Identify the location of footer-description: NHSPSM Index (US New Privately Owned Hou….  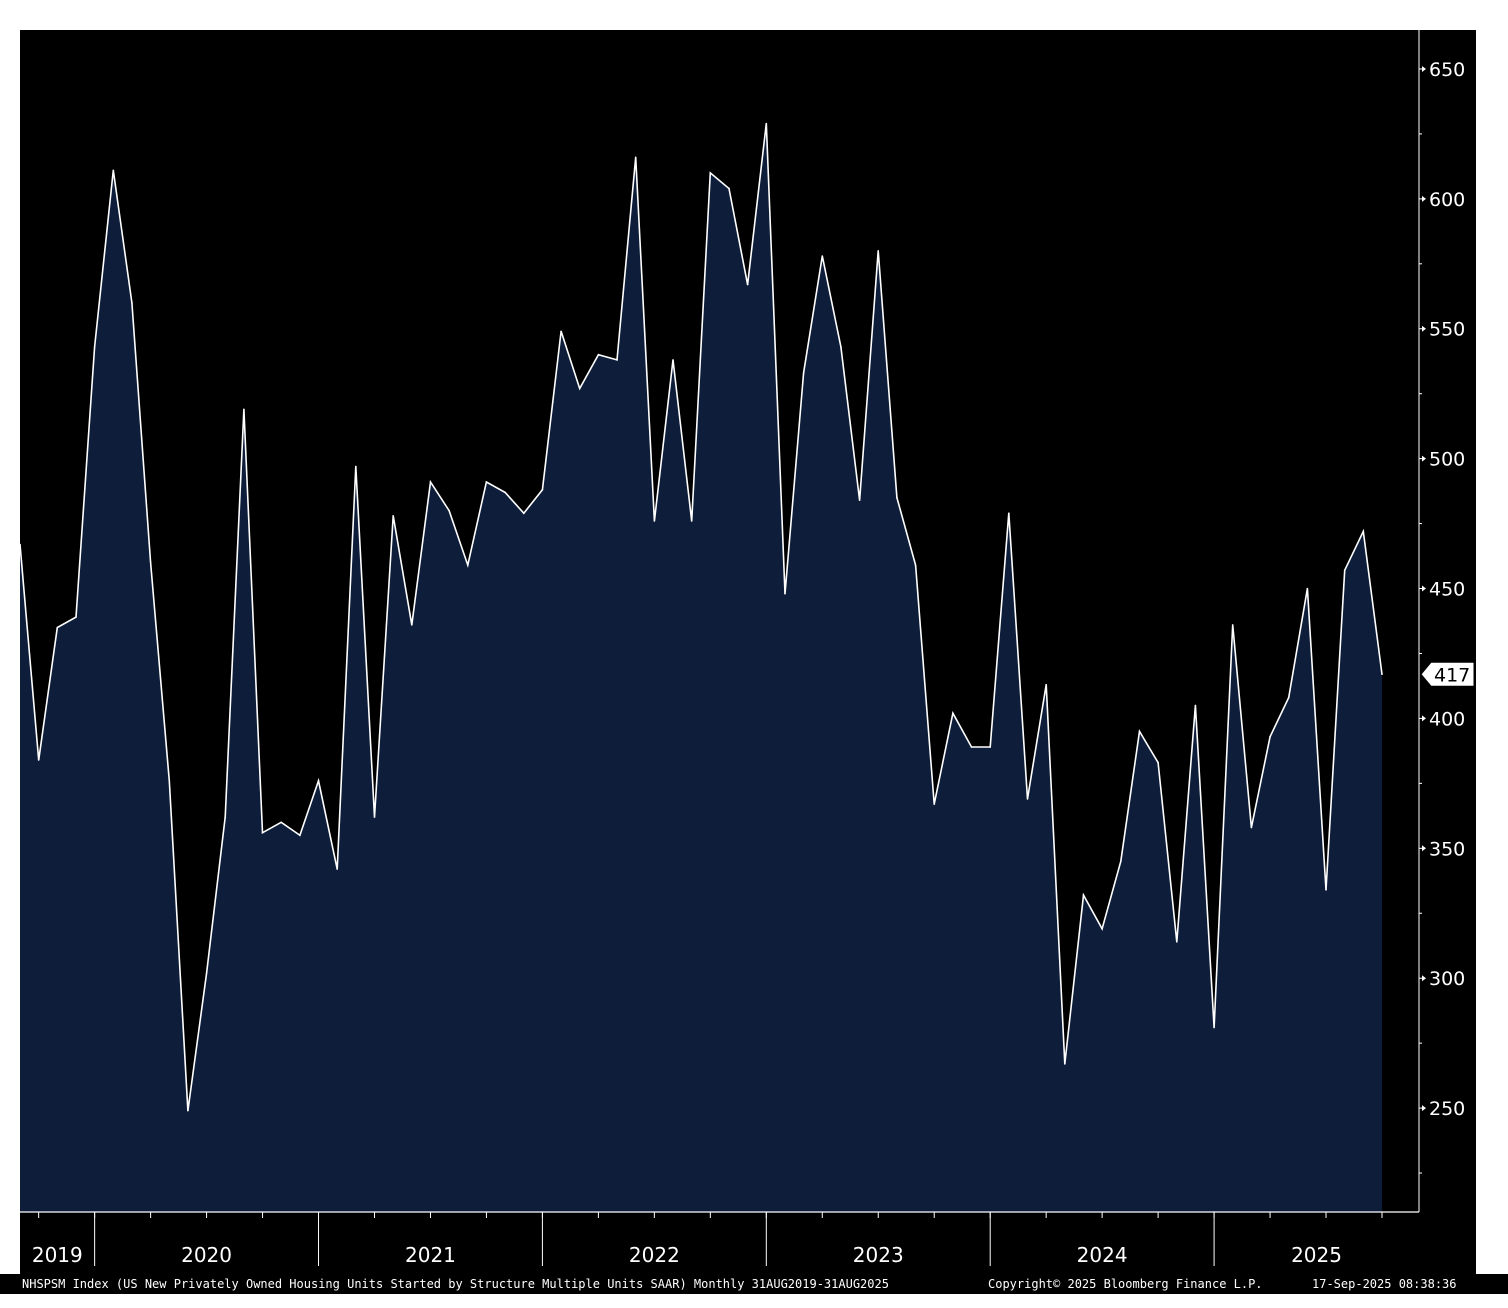
(455, 1284).